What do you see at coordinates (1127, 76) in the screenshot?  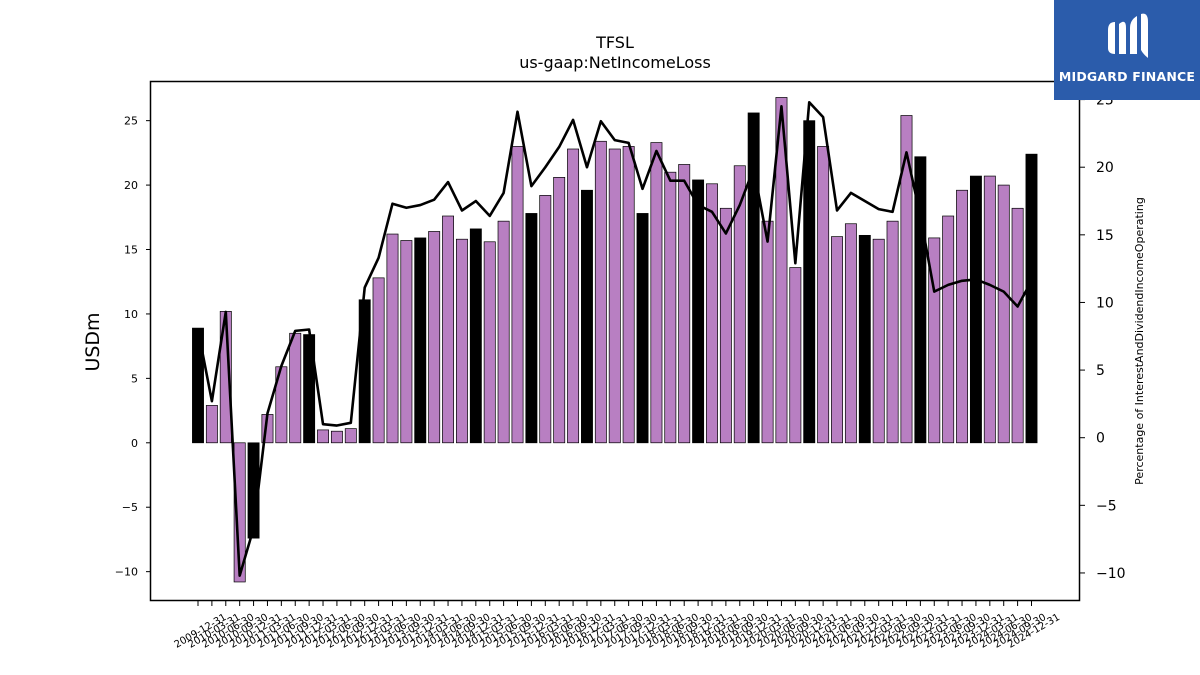 I see `logo-text: MIDGARD FINANCE` at bounding box center [1127, 76].